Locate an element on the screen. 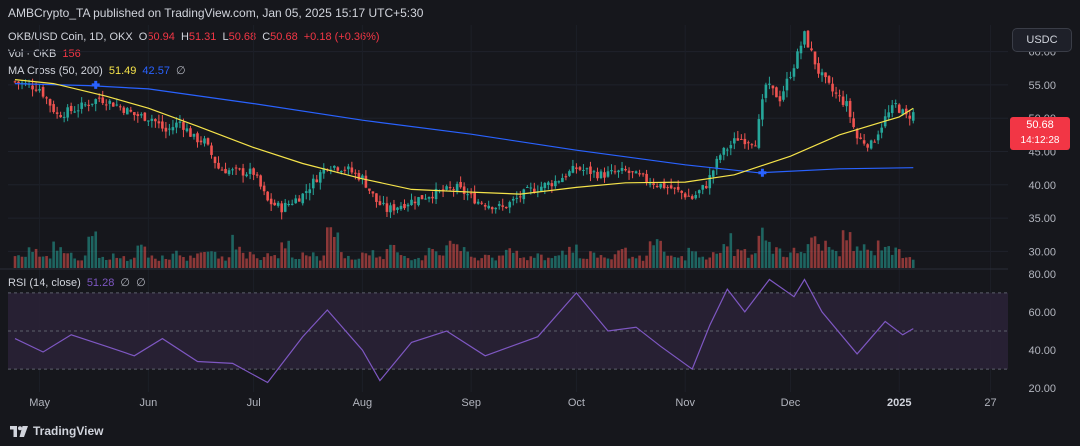  open-label: O is located at coordinates (143, 37).